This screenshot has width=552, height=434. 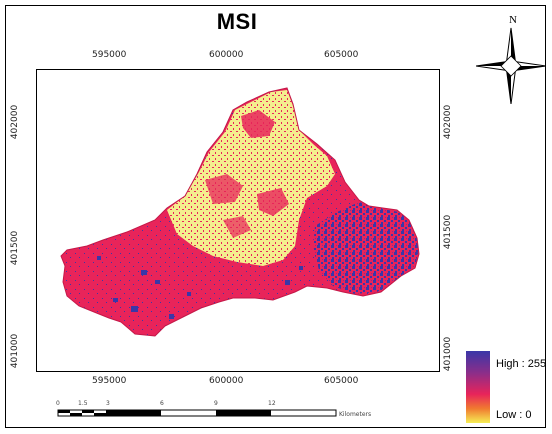 What do you see at coordinates (513, 20) in the screenshot?
I see `north-label: N` at bounding box center [513, 20].